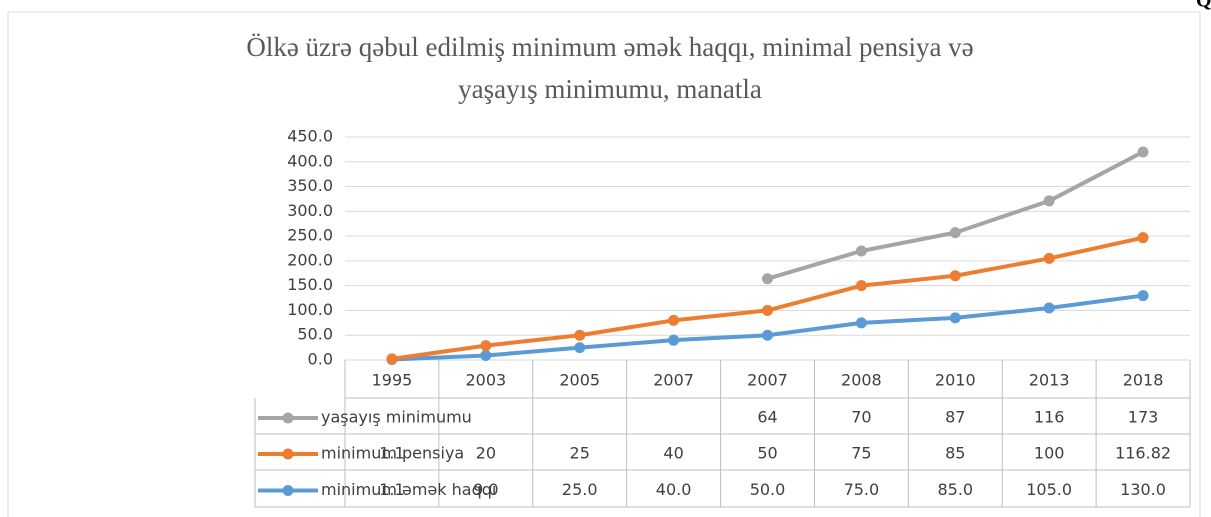 The width and height of the screenshot is (1211, 517). What do you see at coordinates (1143, 380) in the screenshot?
I see `x-tick-label: 2018` at bounding box center [1143, 380].